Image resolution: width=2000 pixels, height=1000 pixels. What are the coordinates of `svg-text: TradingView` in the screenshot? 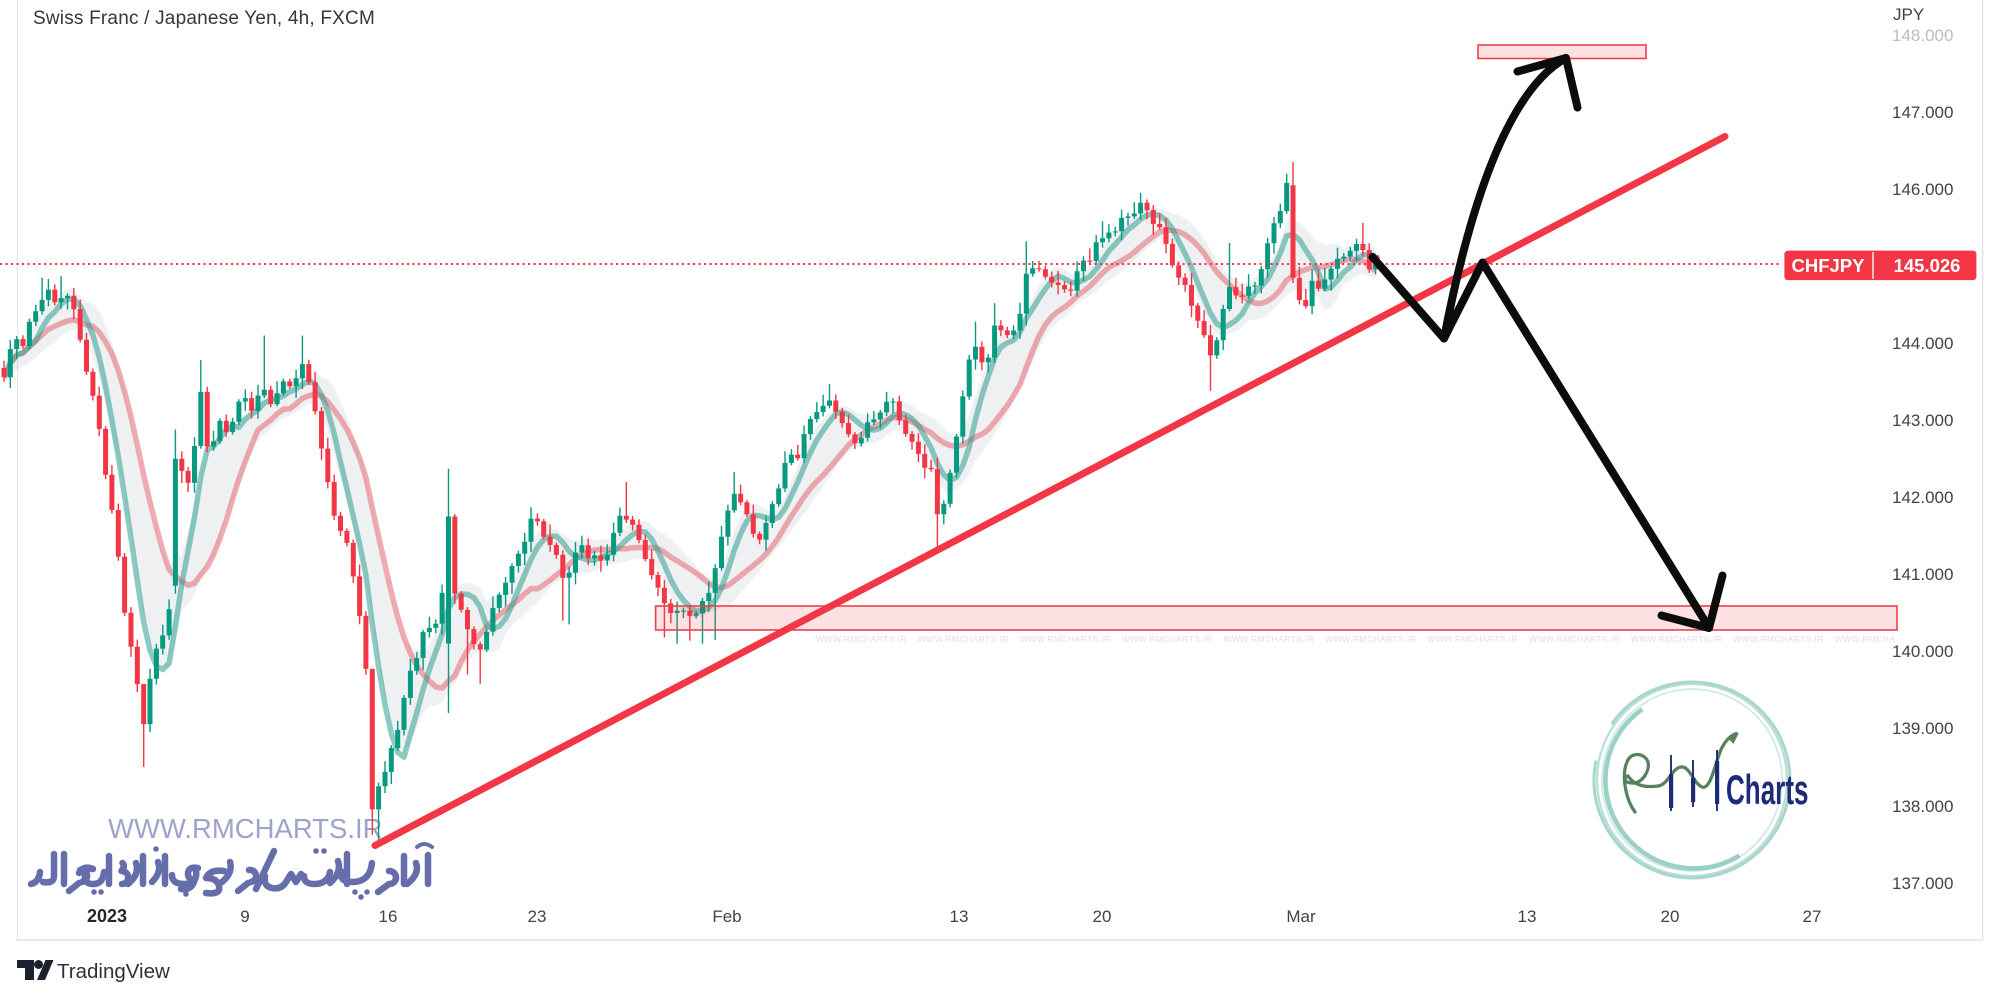 It's located at (113, 971).